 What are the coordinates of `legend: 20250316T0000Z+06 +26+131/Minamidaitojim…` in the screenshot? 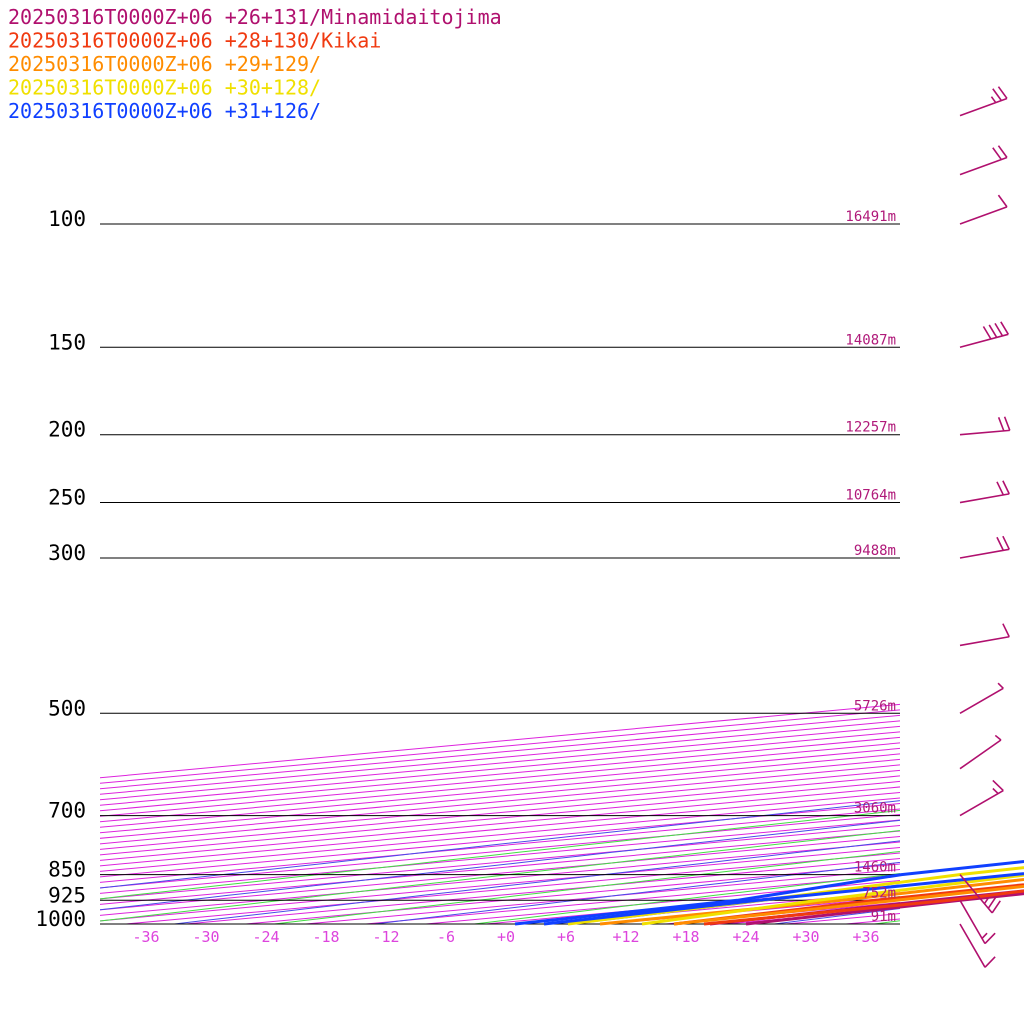 It's located at (255, 64).